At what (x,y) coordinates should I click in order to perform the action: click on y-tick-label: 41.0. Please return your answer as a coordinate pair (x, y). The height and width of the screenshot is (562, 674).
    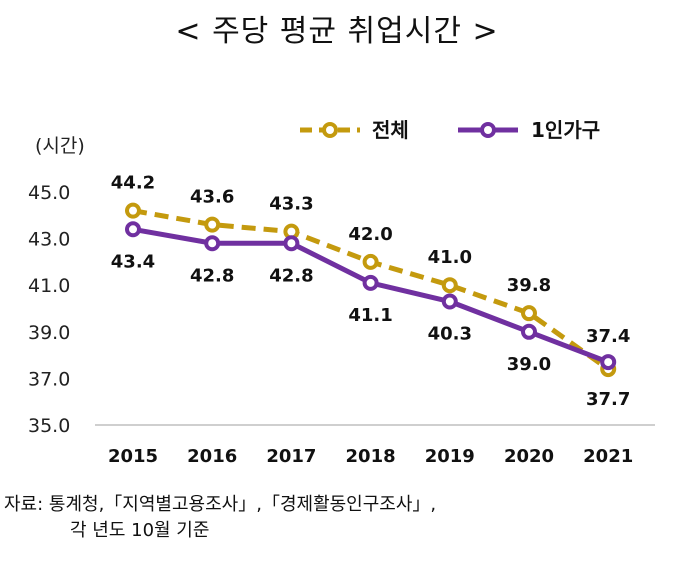
    Looking at the image, I should click on (49, 286).